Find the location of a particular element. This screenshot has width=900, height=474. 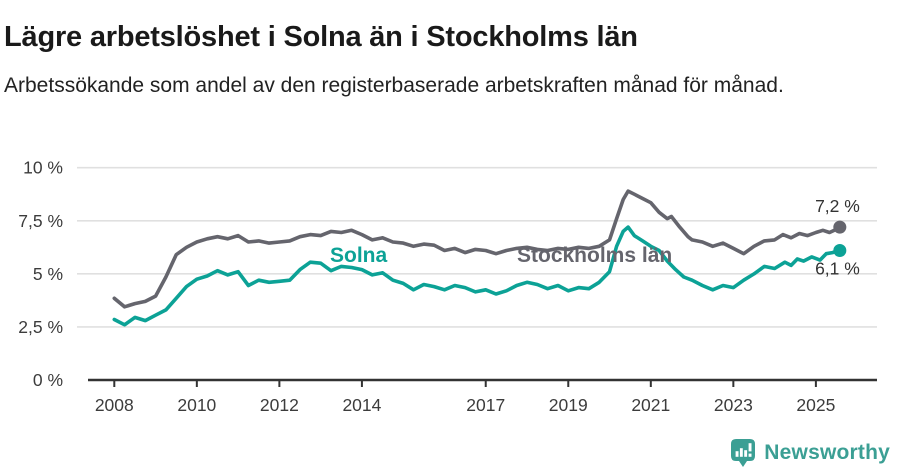

brand-name: Newsworthy is located at coordinates (827, 452).